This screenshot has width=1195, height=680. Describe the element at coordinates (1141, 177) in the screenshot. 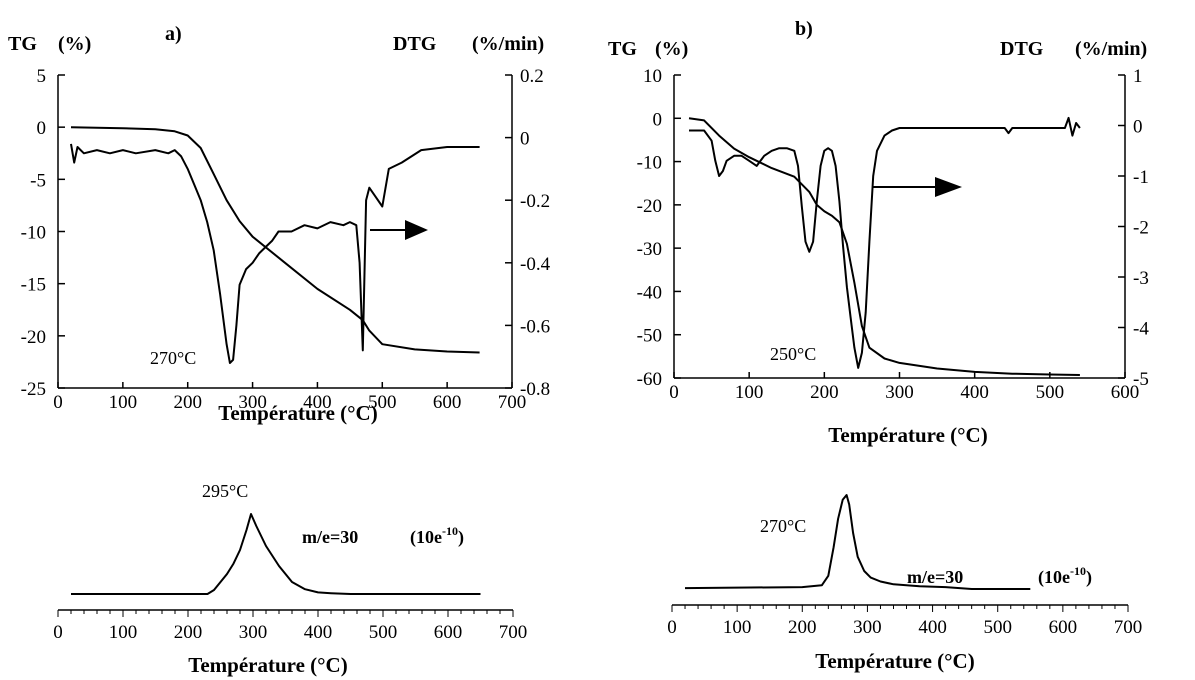

I see `right-y-tick-label: -1` at that location.